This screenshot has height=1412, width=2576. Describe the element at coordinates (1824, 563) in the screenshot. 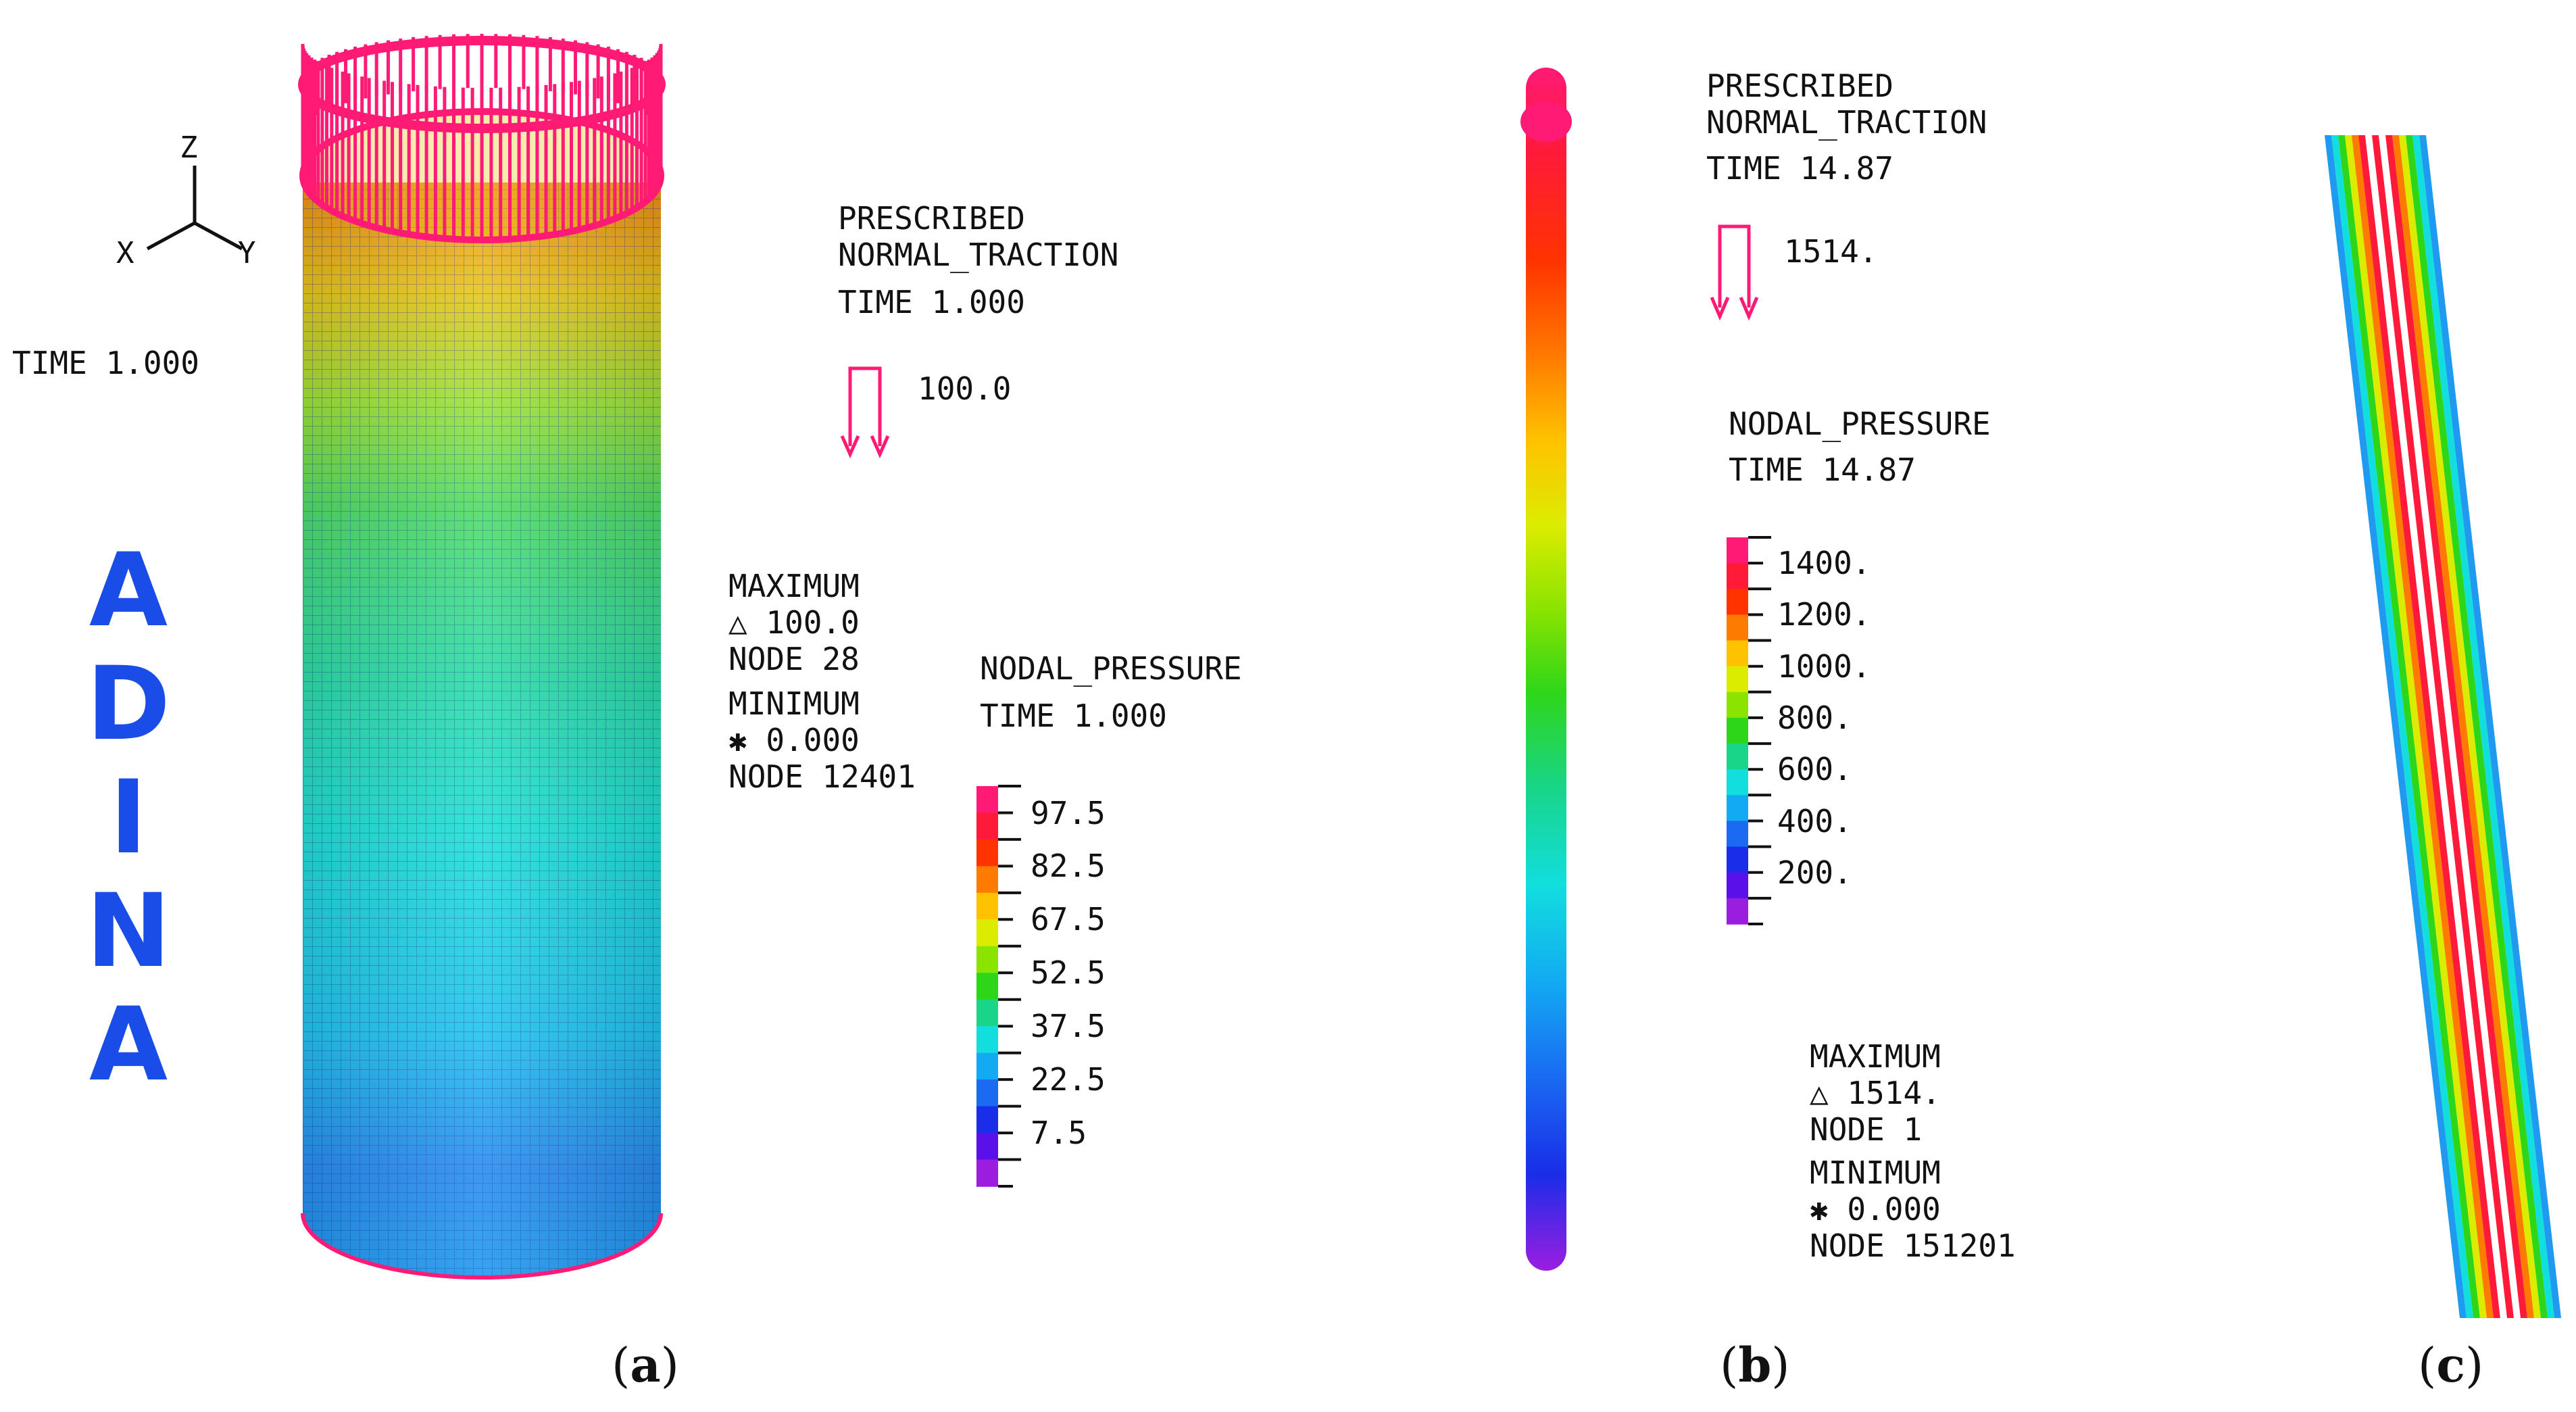

I see `legend-tick-b: 1400.` at that location.